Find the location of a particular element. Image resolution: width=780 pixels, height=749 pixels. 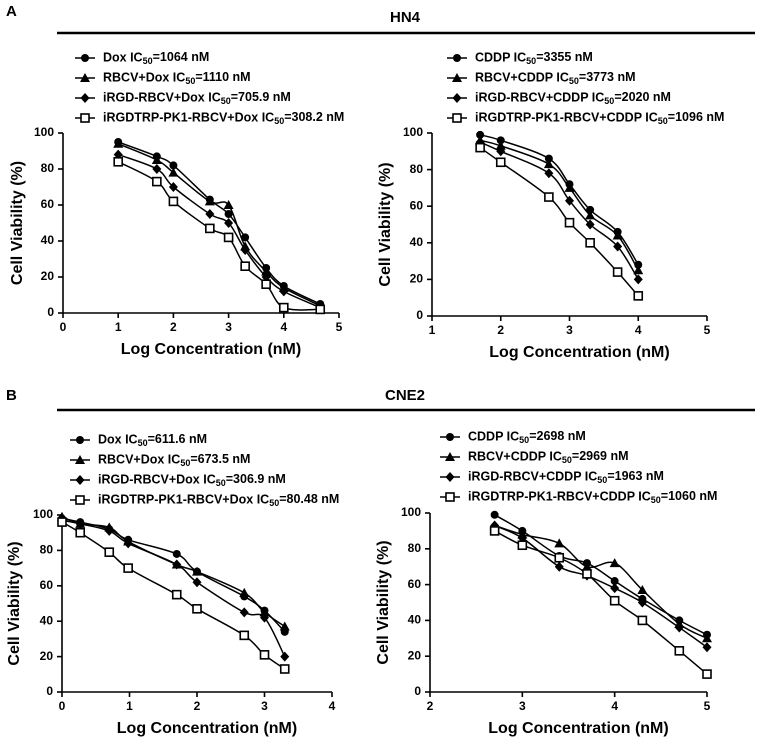

legend-label: Dox IC50=611.6 nM is located at coordinates (152, 440).